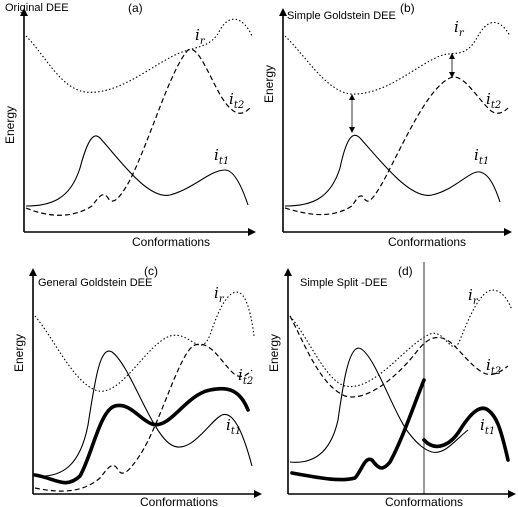  Describe the element at coordinates (37, 8) in the screenshot. I see `panel-title: Original DEE` at that location.